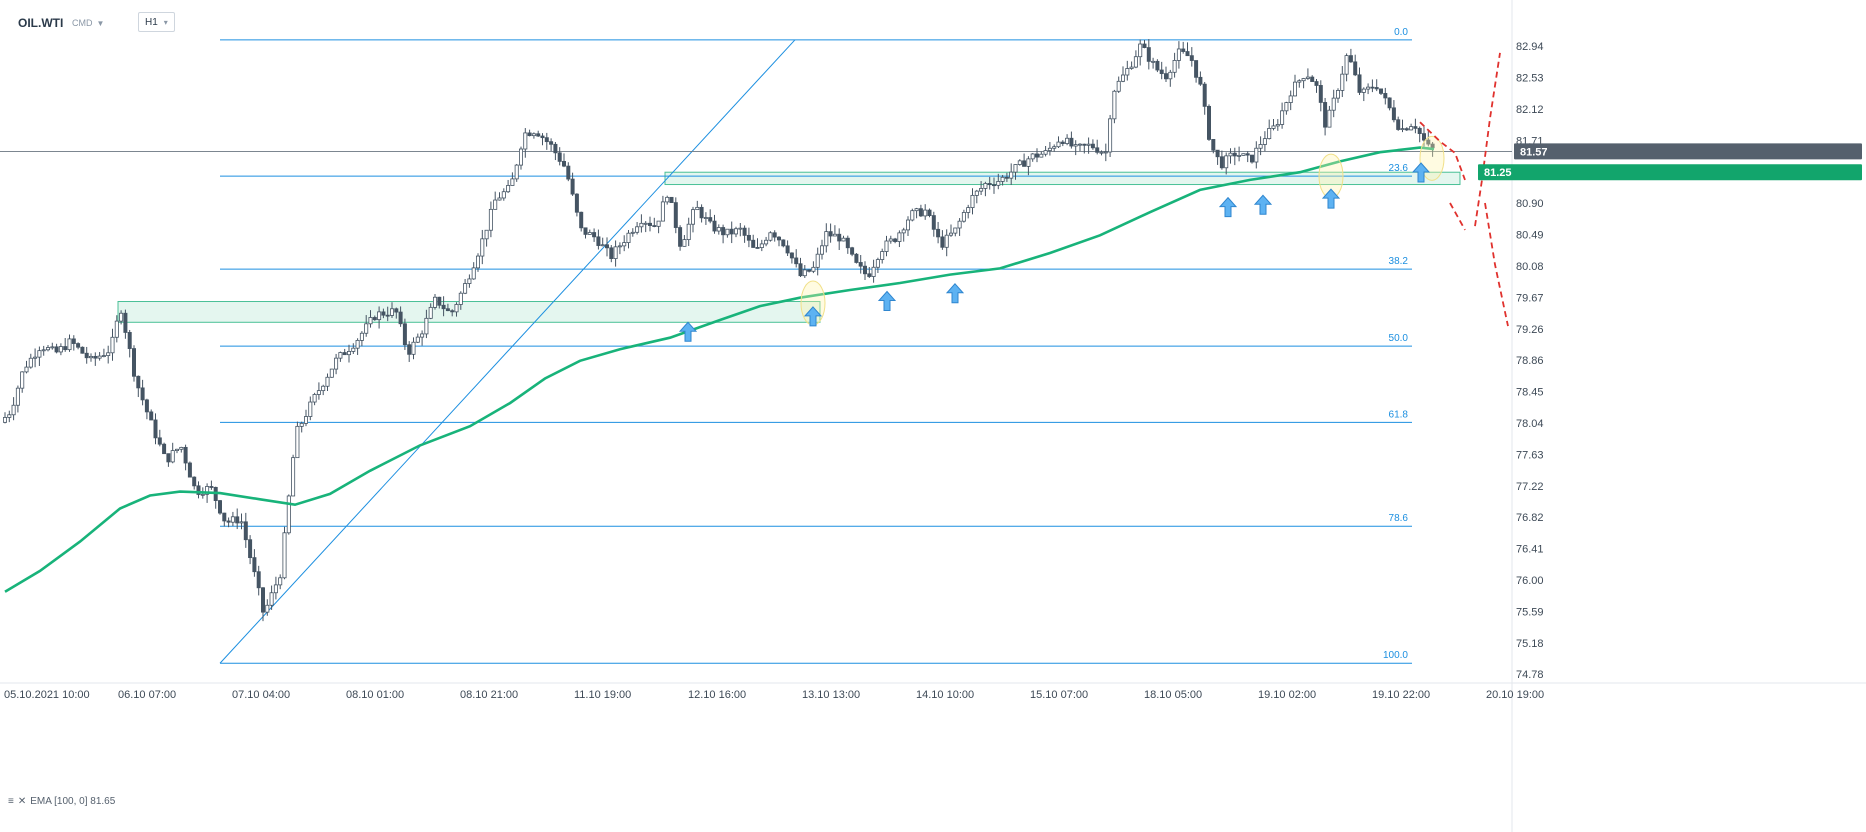 The height and width of the screenshot is (832, 1866). Describe the element at coordinates (22, 801) in the screenshot. I see `close-icon: ✕` at that location.